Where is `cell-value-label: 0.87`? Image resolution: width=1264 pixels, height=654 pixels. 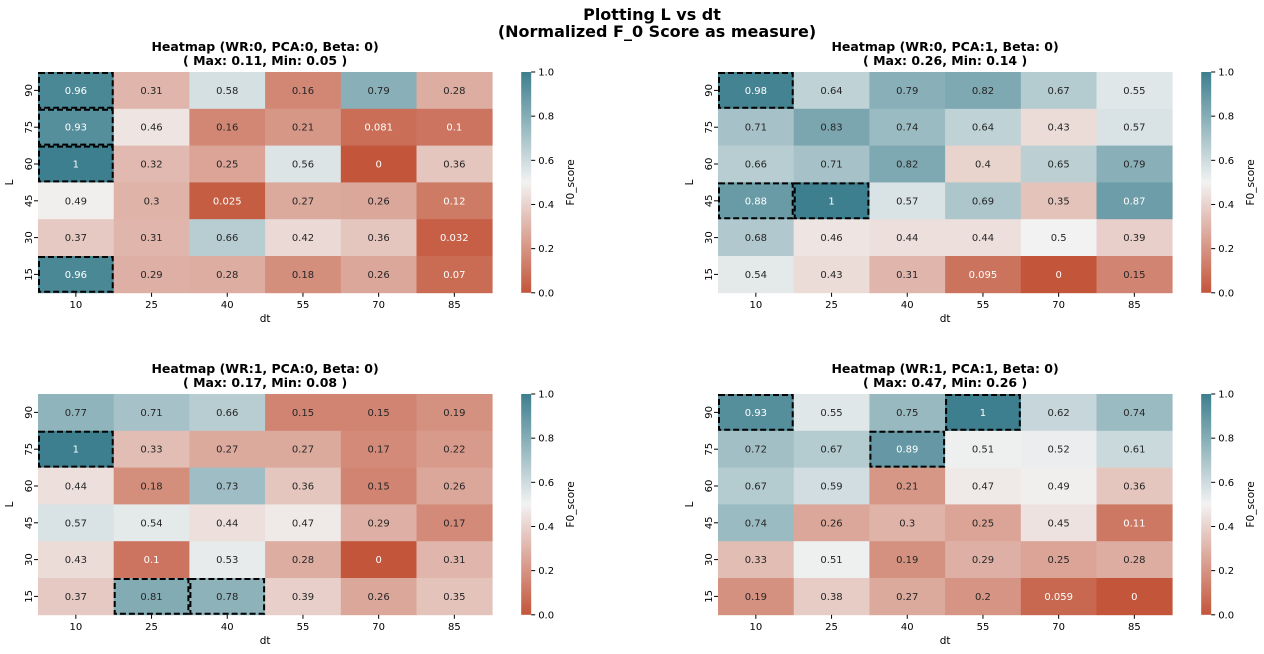 cell-value-label: 0.87 is located at coordinates (1134, 201).